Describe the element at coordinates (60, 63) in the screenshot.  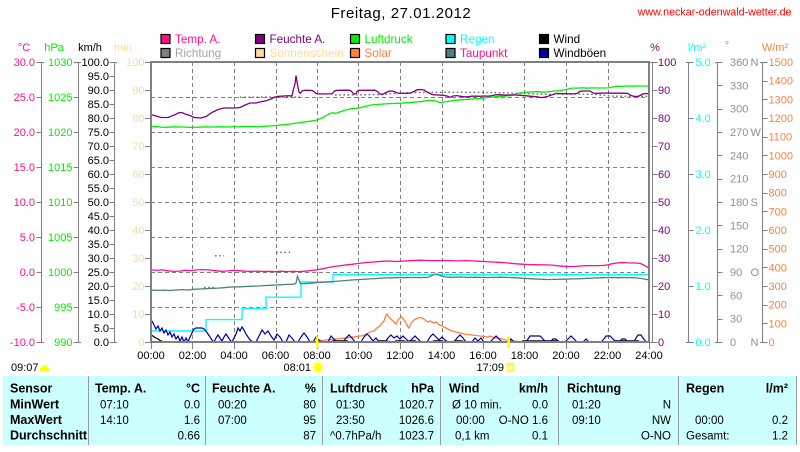
I see `svg-text: 1030` at that location.